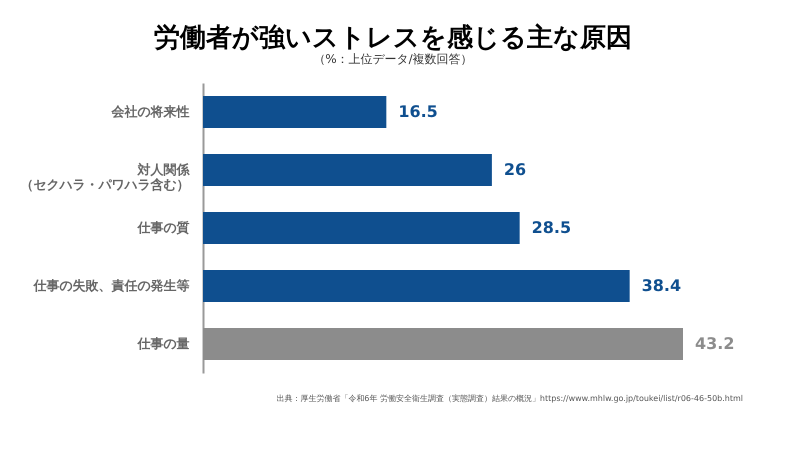  Describe the element at coordinates (418, 111) in the screenshot. I see `data-label: 16.5` at that location.